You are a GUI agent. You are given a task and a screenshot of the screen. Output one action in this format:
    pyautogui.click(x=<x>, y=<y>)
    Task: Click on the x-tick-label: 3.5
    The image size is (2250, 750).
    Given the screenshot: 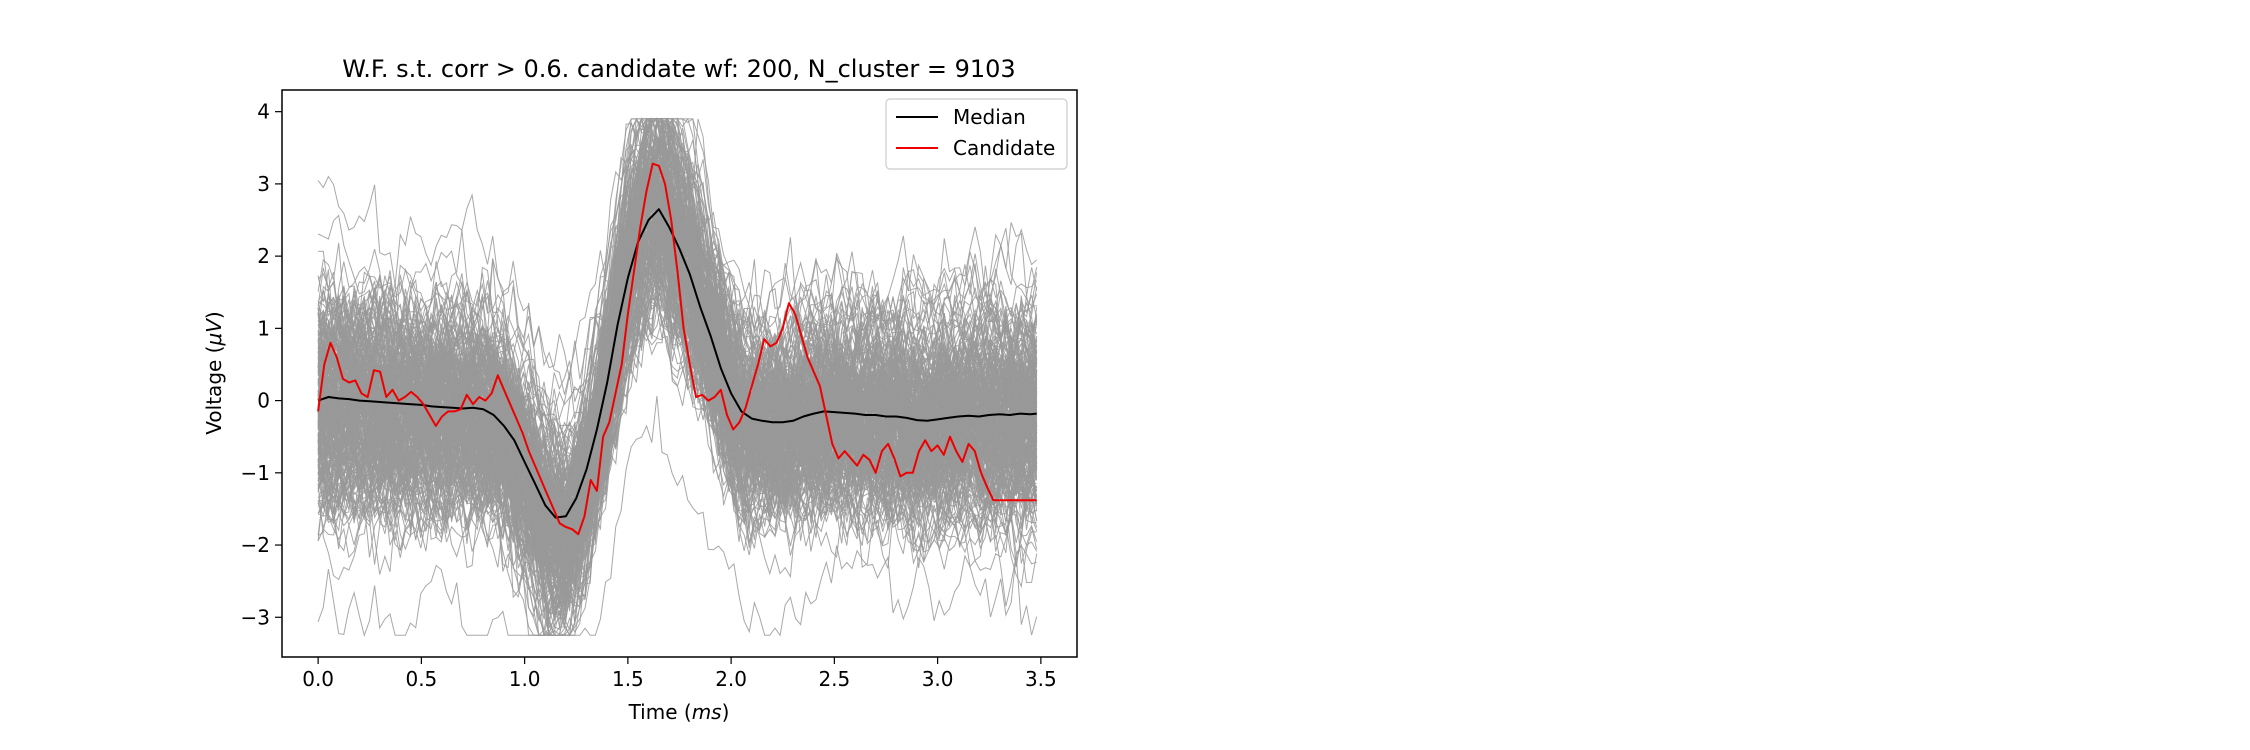 What is the action you would take?
    pyautogui.click(x=1041, y=679)
    